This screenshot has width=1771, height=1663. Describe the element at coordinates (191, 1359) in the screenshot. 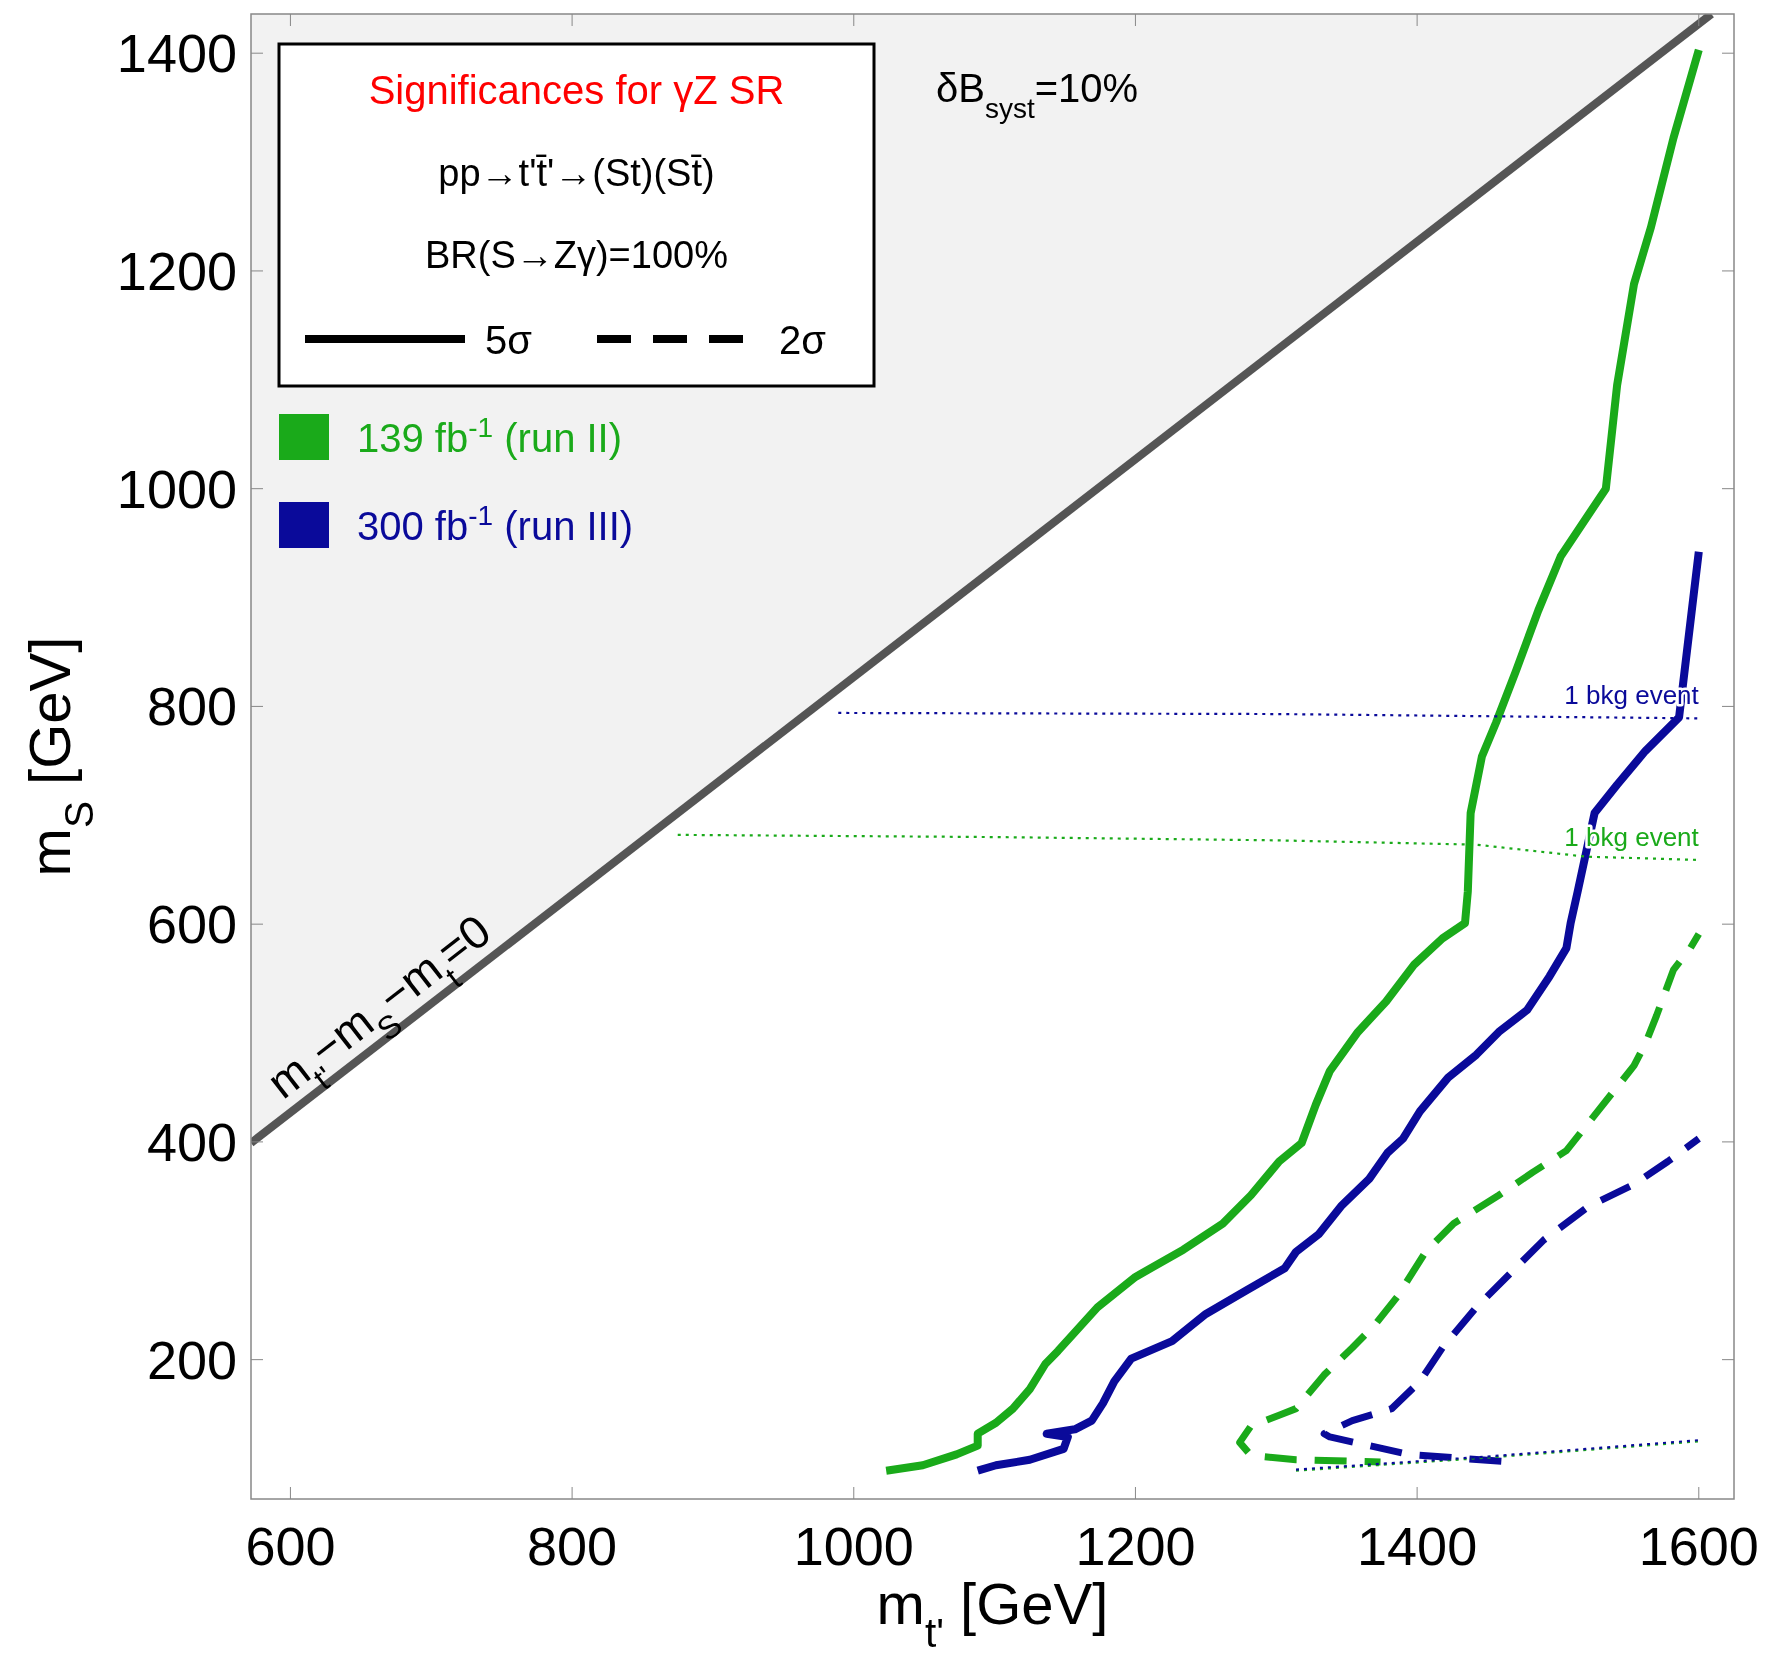

I see `y-tick-label: 200` at that location.